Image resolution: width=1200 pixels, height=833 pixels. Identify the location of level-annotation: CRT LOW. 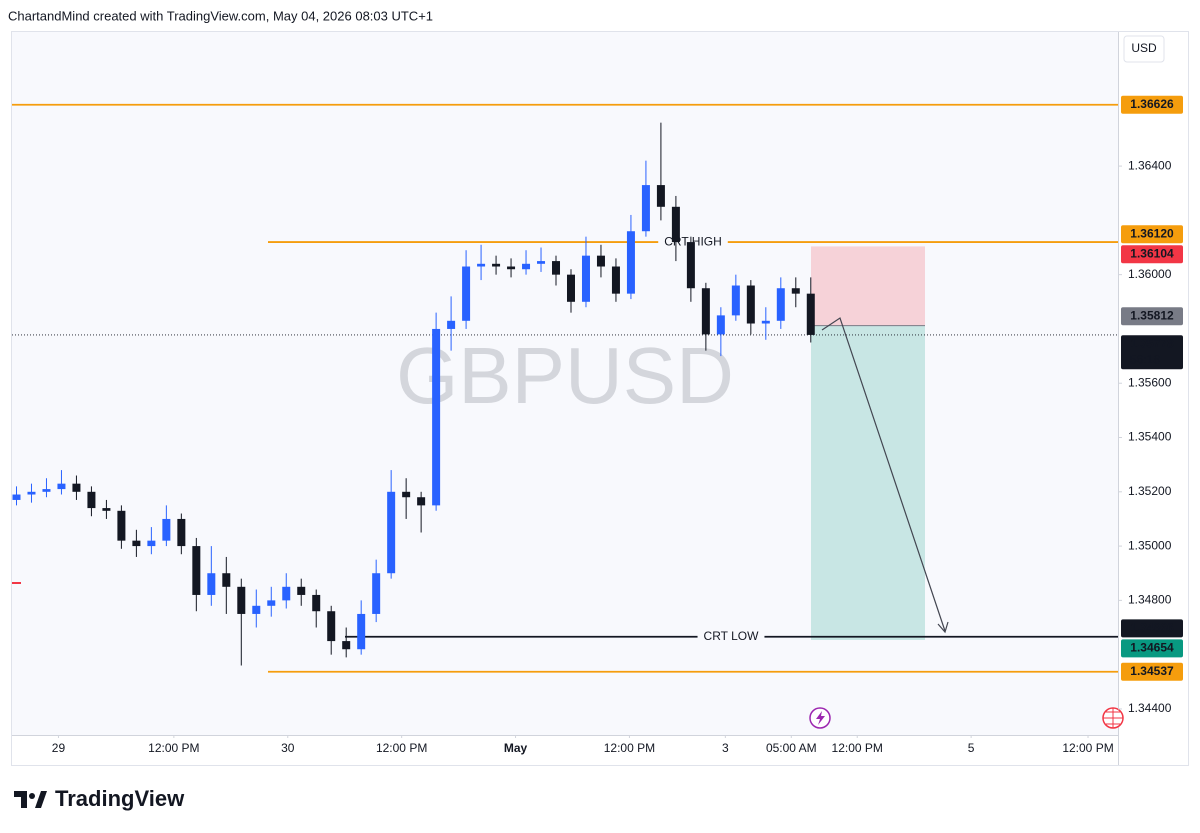
(732, 636).